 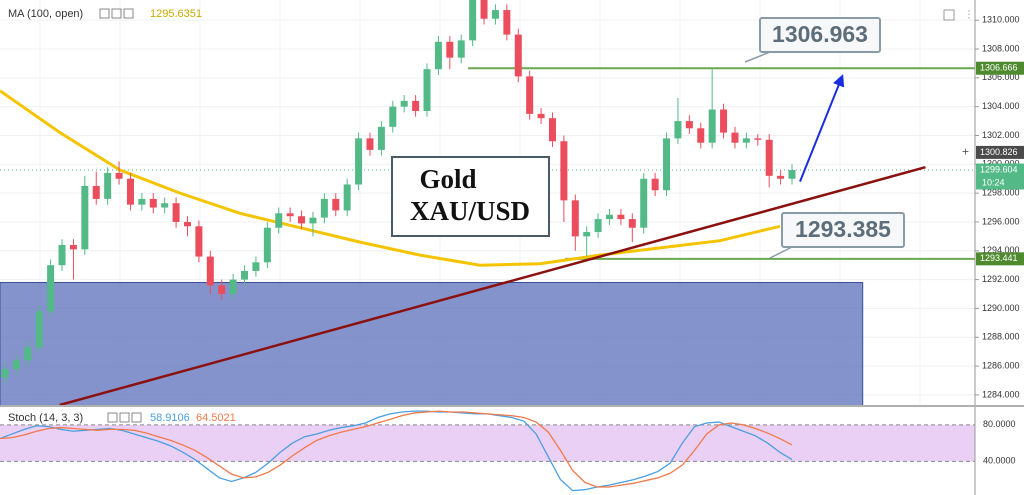 I want to click on menu-icon: ⋮, so click(x=969, y=15).